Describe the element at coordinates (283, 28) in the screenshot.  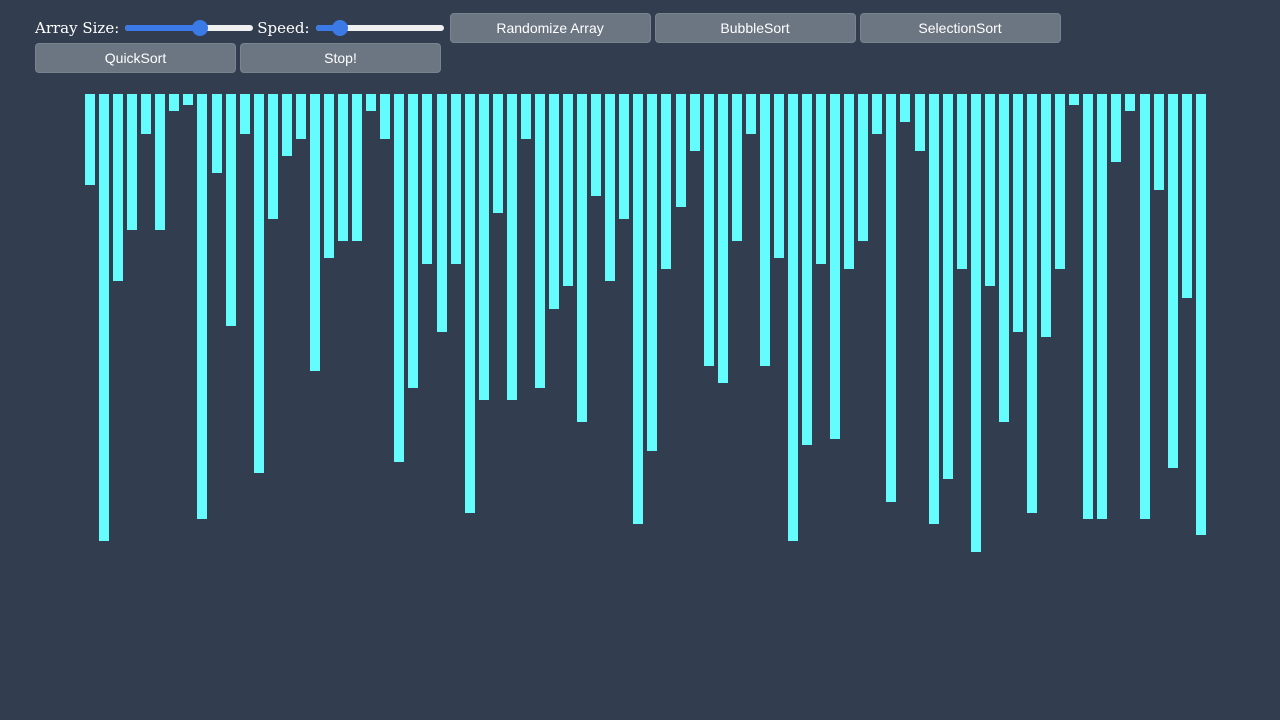
I see `speed-label: Speed:` at that location.